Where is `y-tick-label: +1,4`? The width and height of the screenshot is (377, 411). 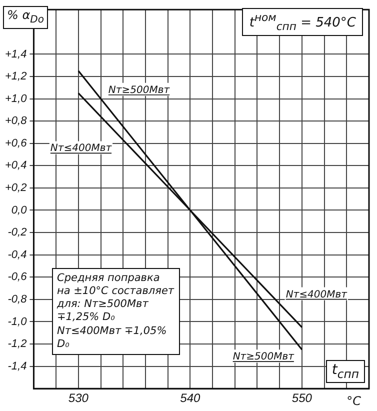 y-tick-label: +1,4 is located at coordinates (15, 54).